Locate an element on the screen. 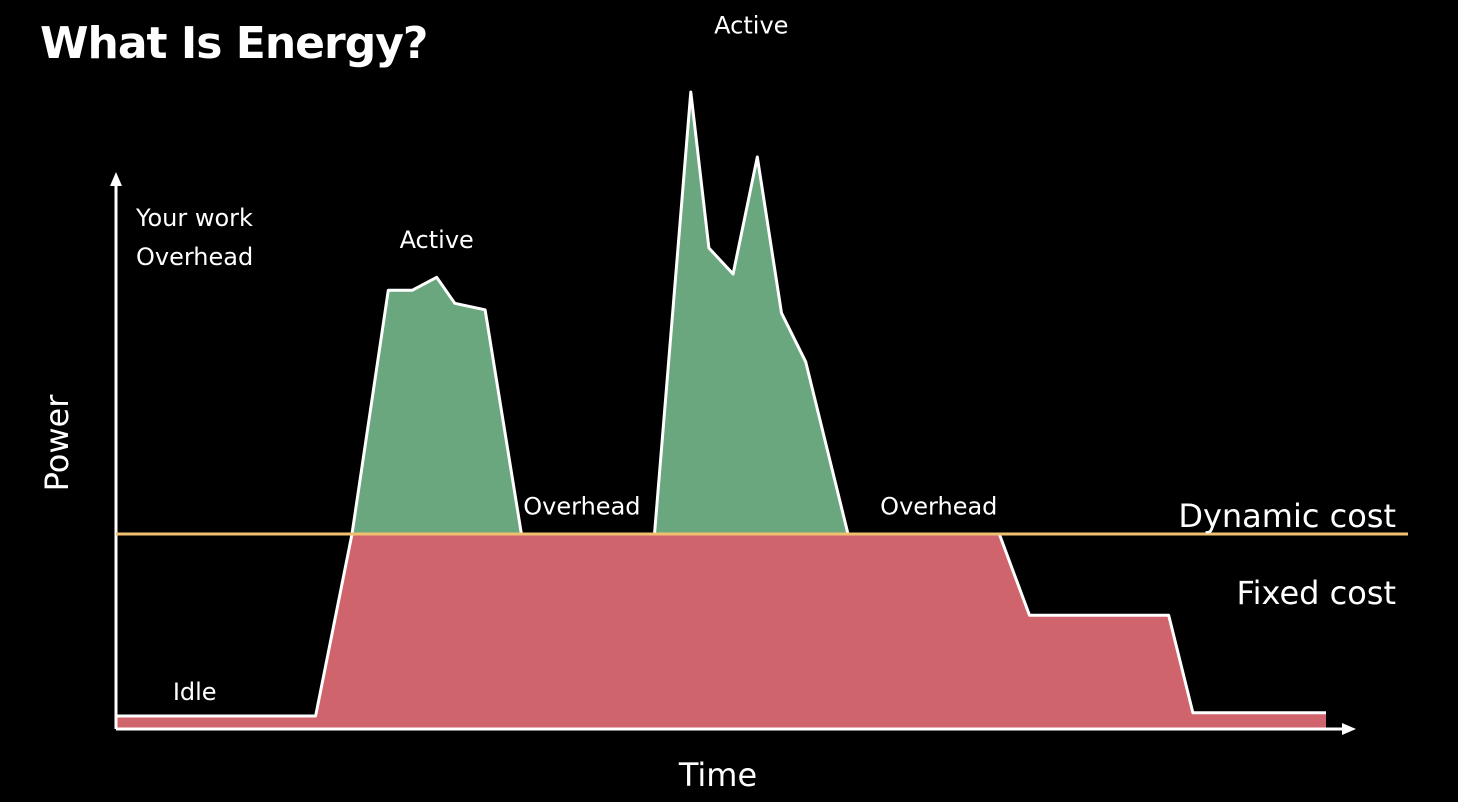  annotation-overhead-5: Overhead is located at coordinates (938, 507).